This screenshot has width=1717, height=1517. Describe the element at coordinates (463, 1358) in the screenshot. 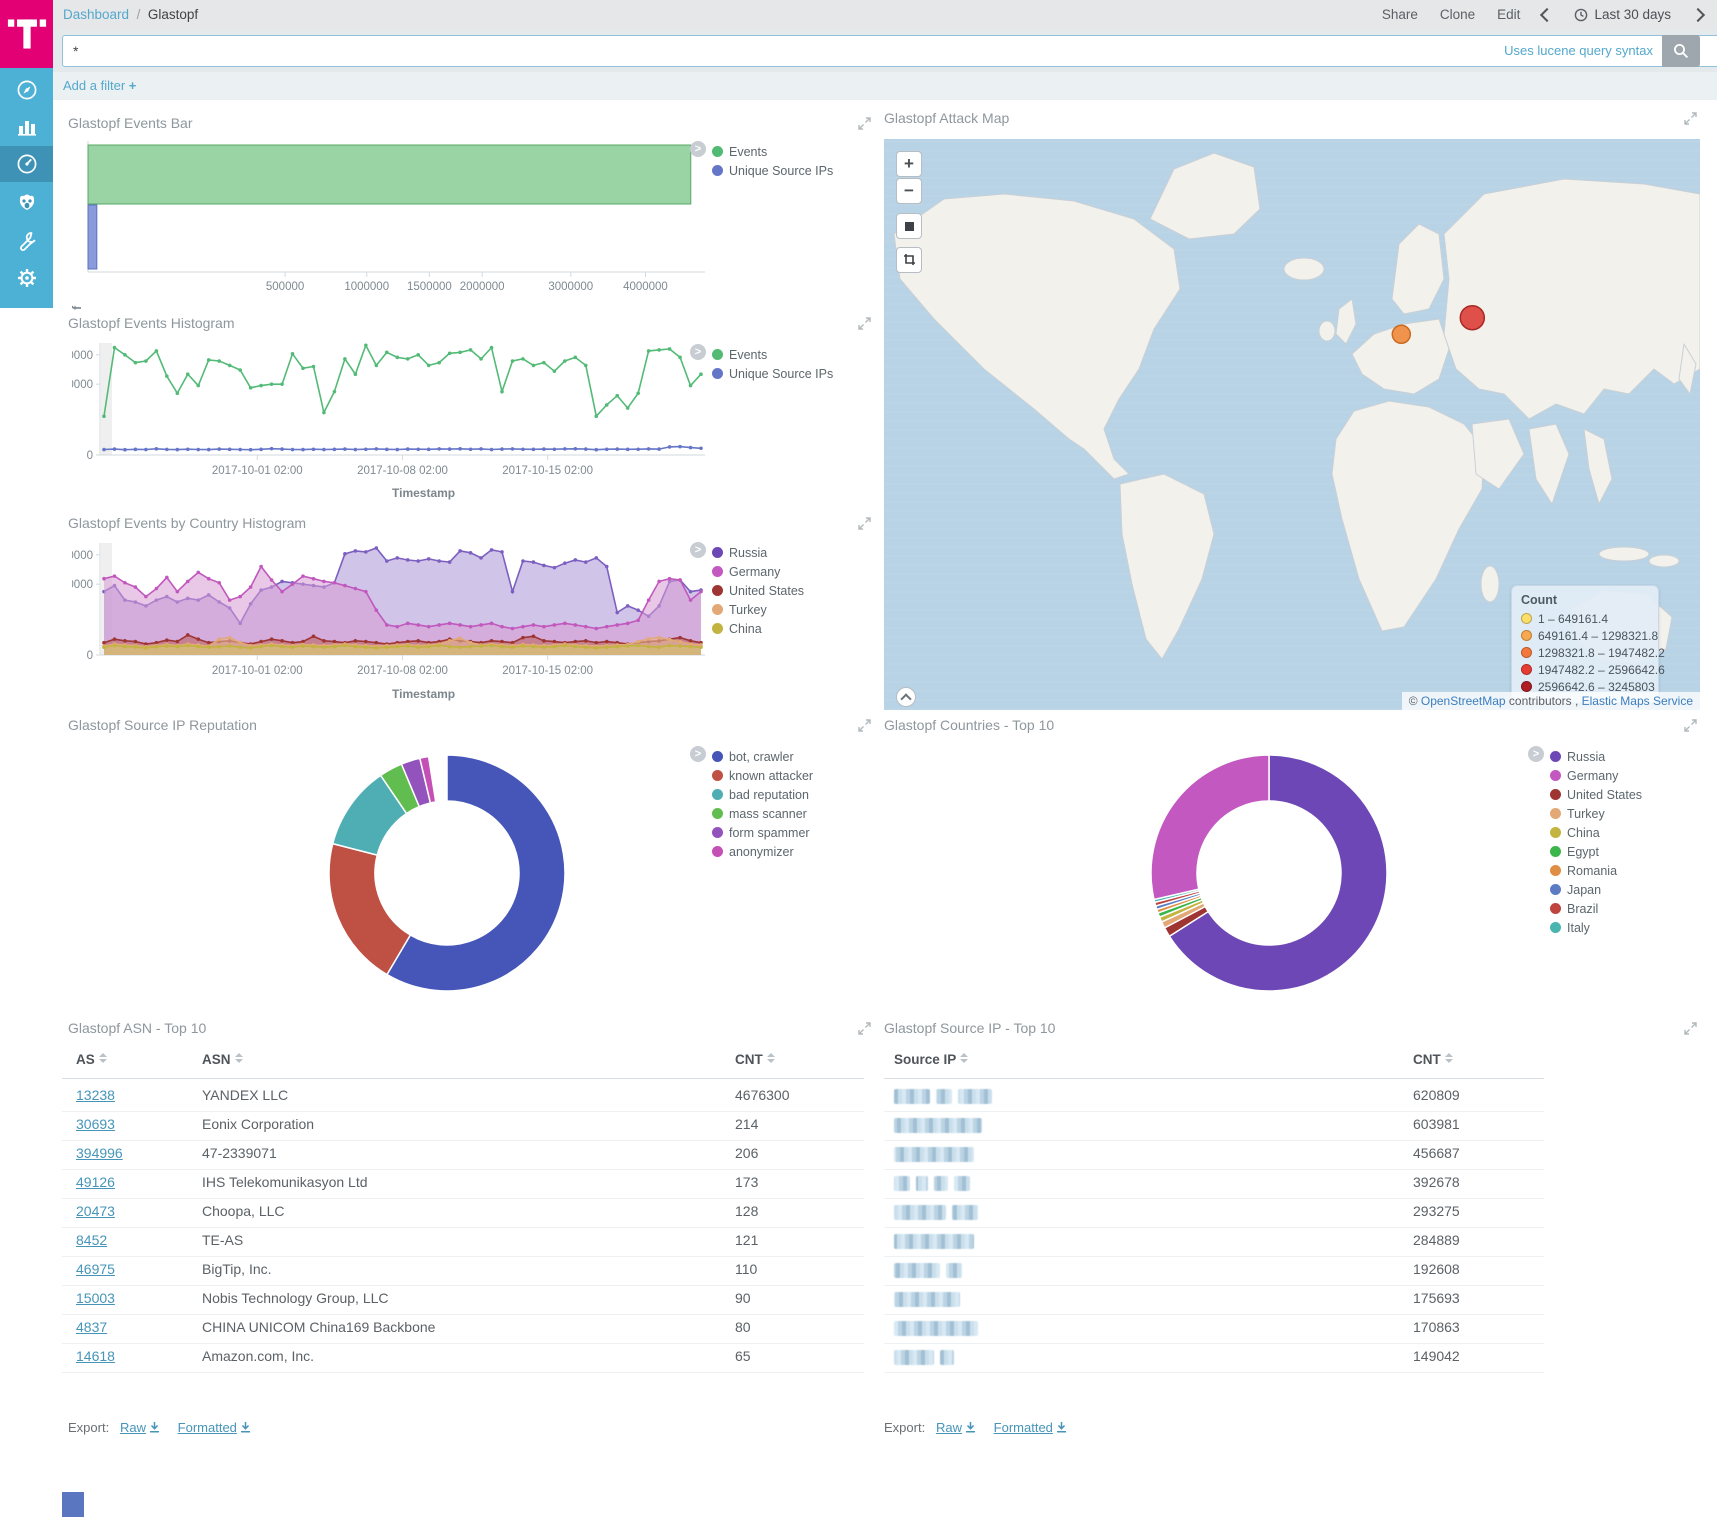

I see `table-row: 14618 Amazon.com, Inc. 65` at that location.